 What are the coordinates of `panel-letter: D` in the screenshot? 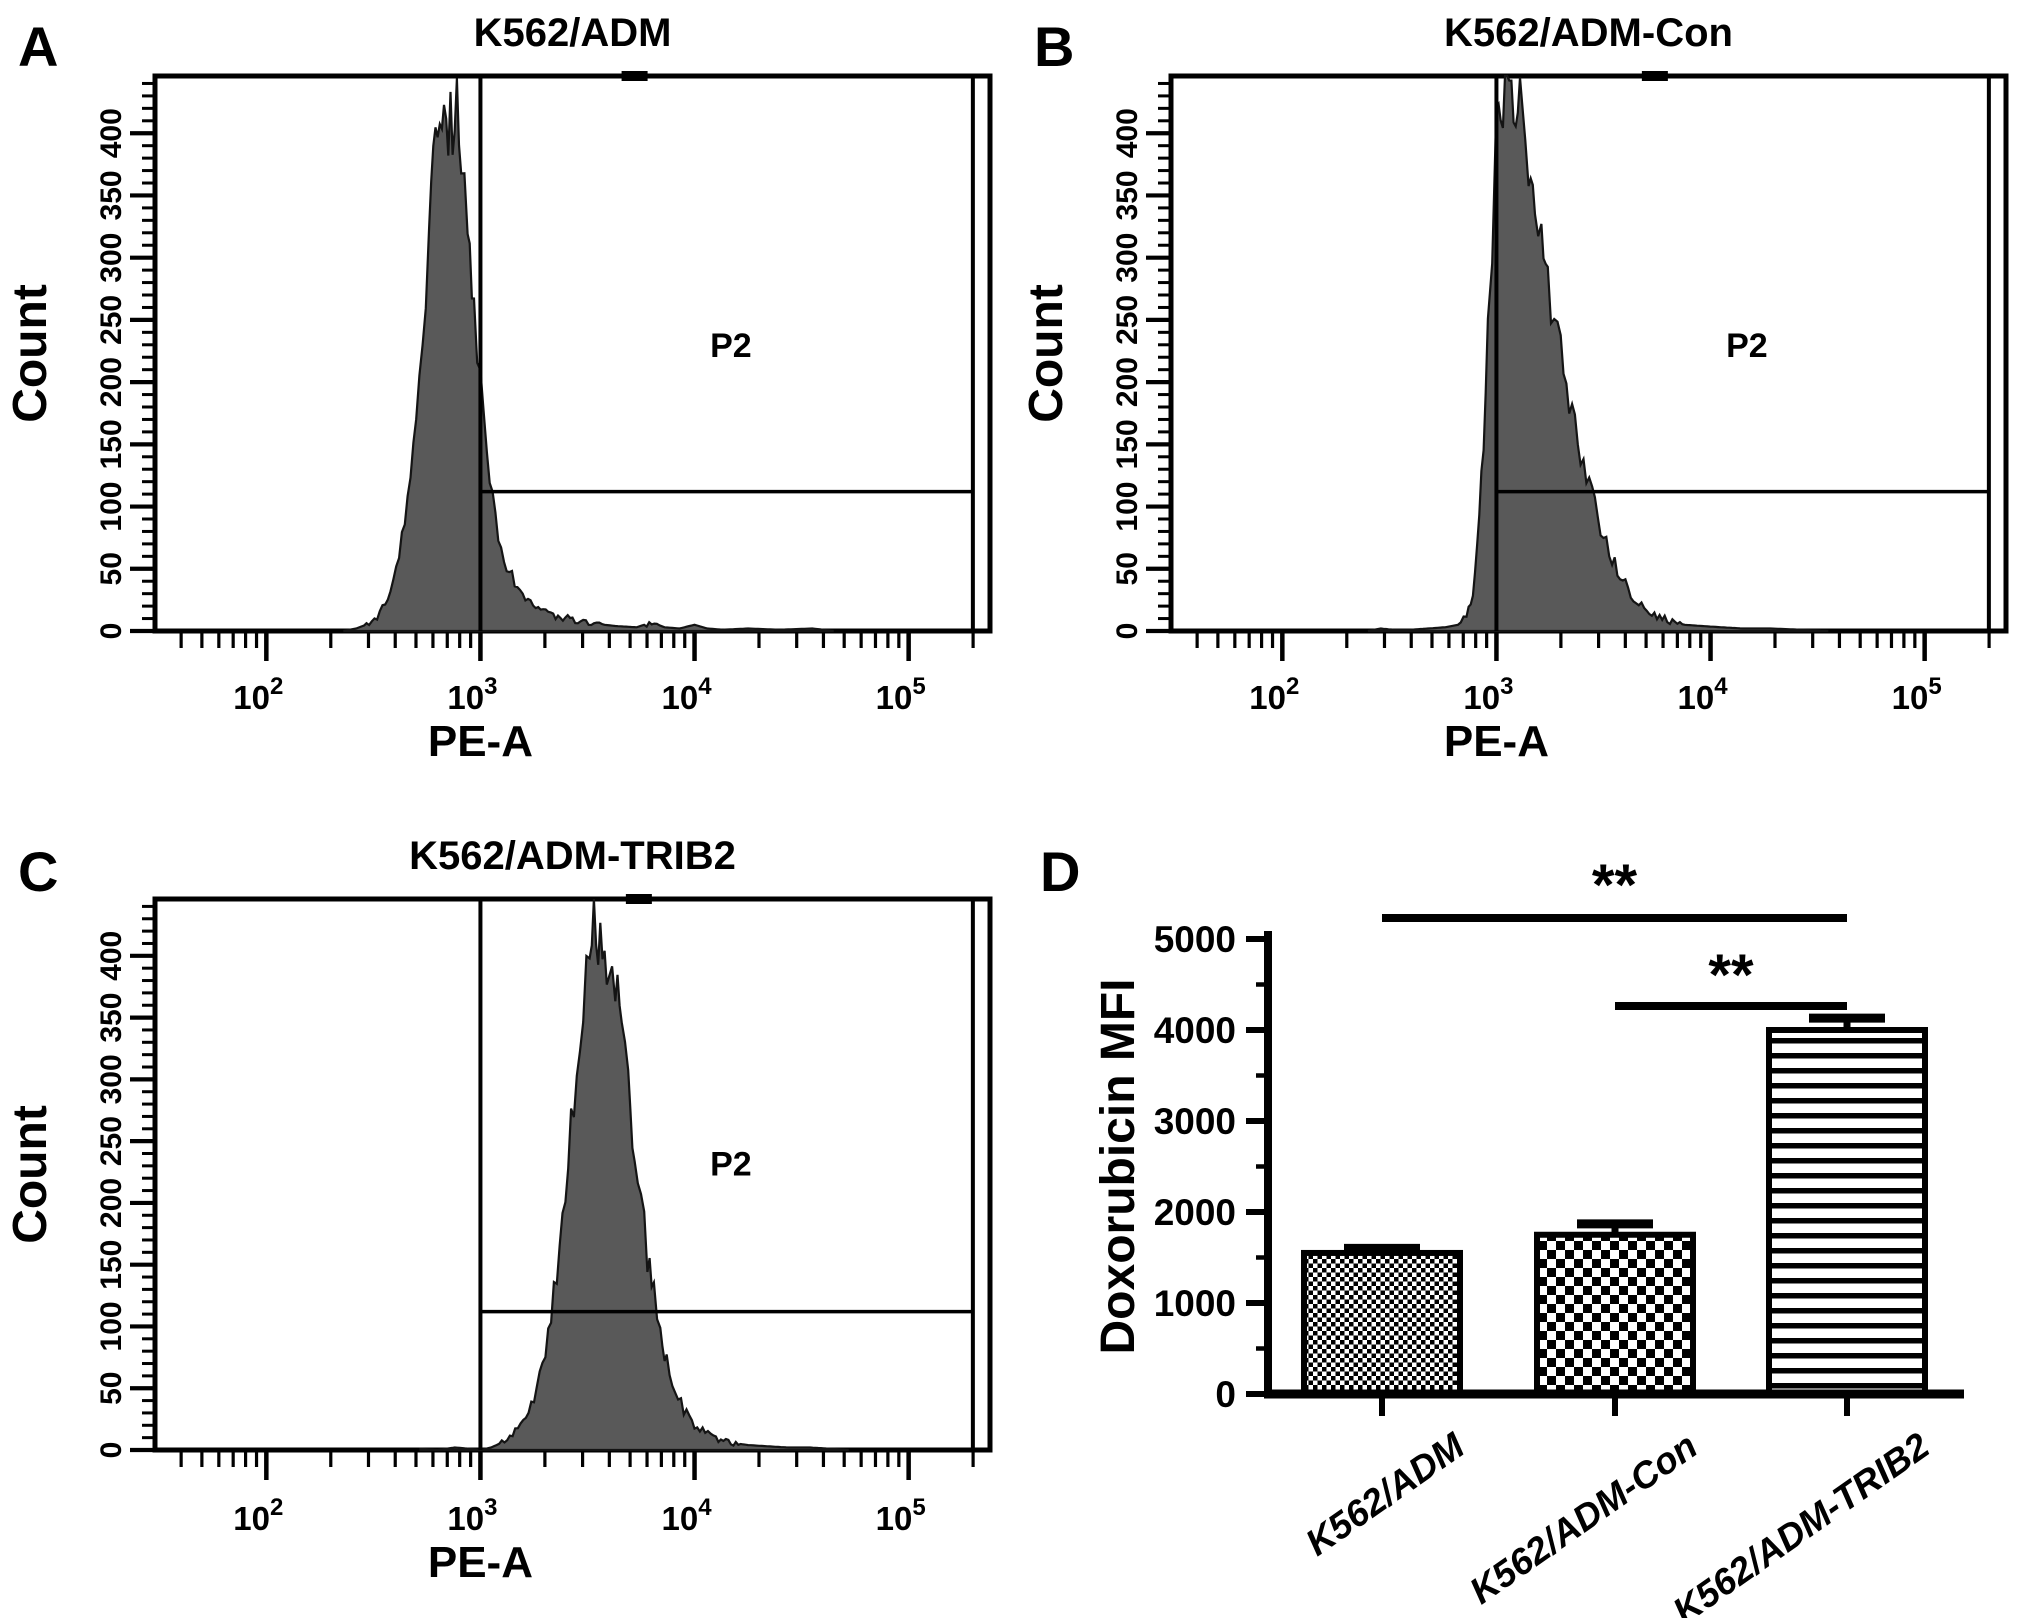 It's located at (1060, 871).